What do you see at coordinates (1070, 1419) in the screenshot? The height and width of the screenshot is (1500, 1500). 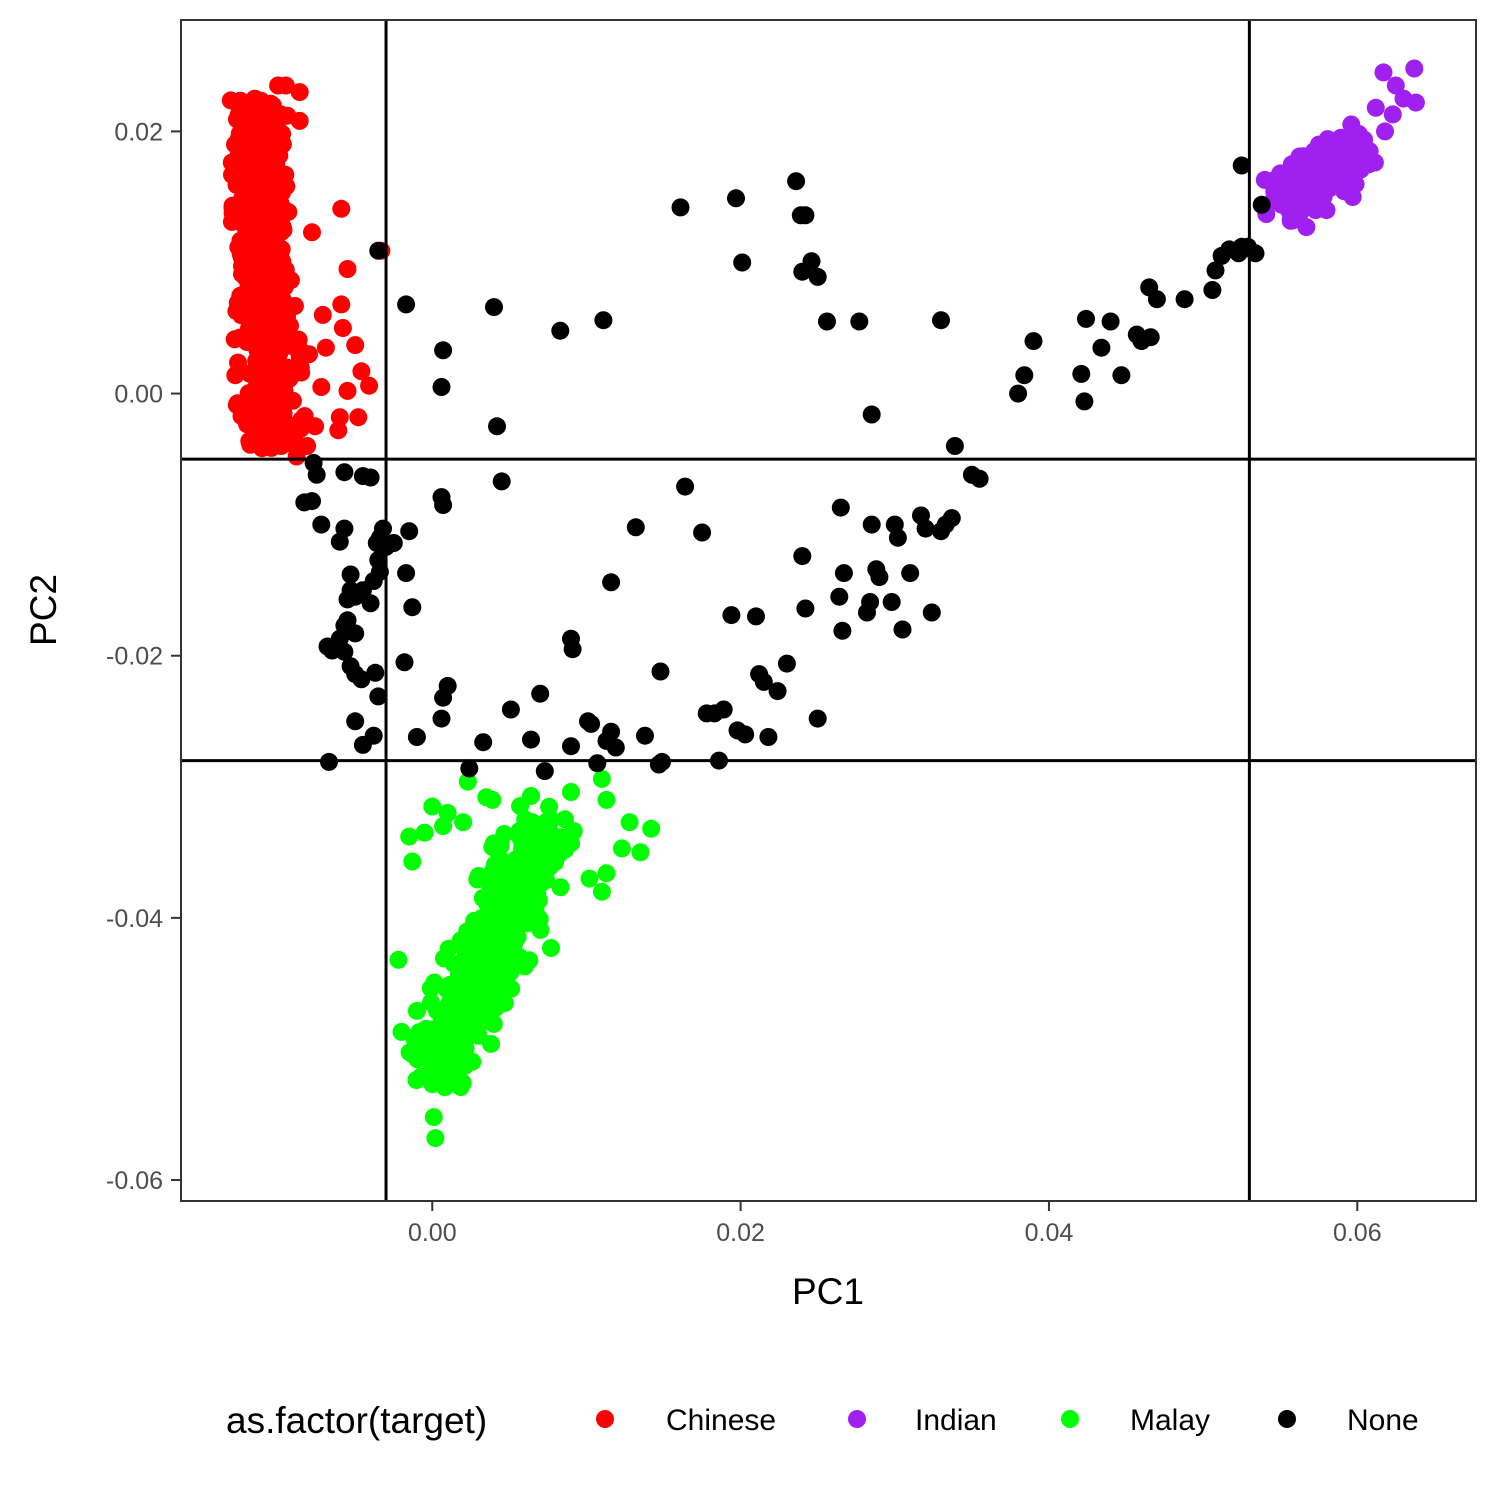 I see `legend-key-malay` at bounding box center [1070, 1419].